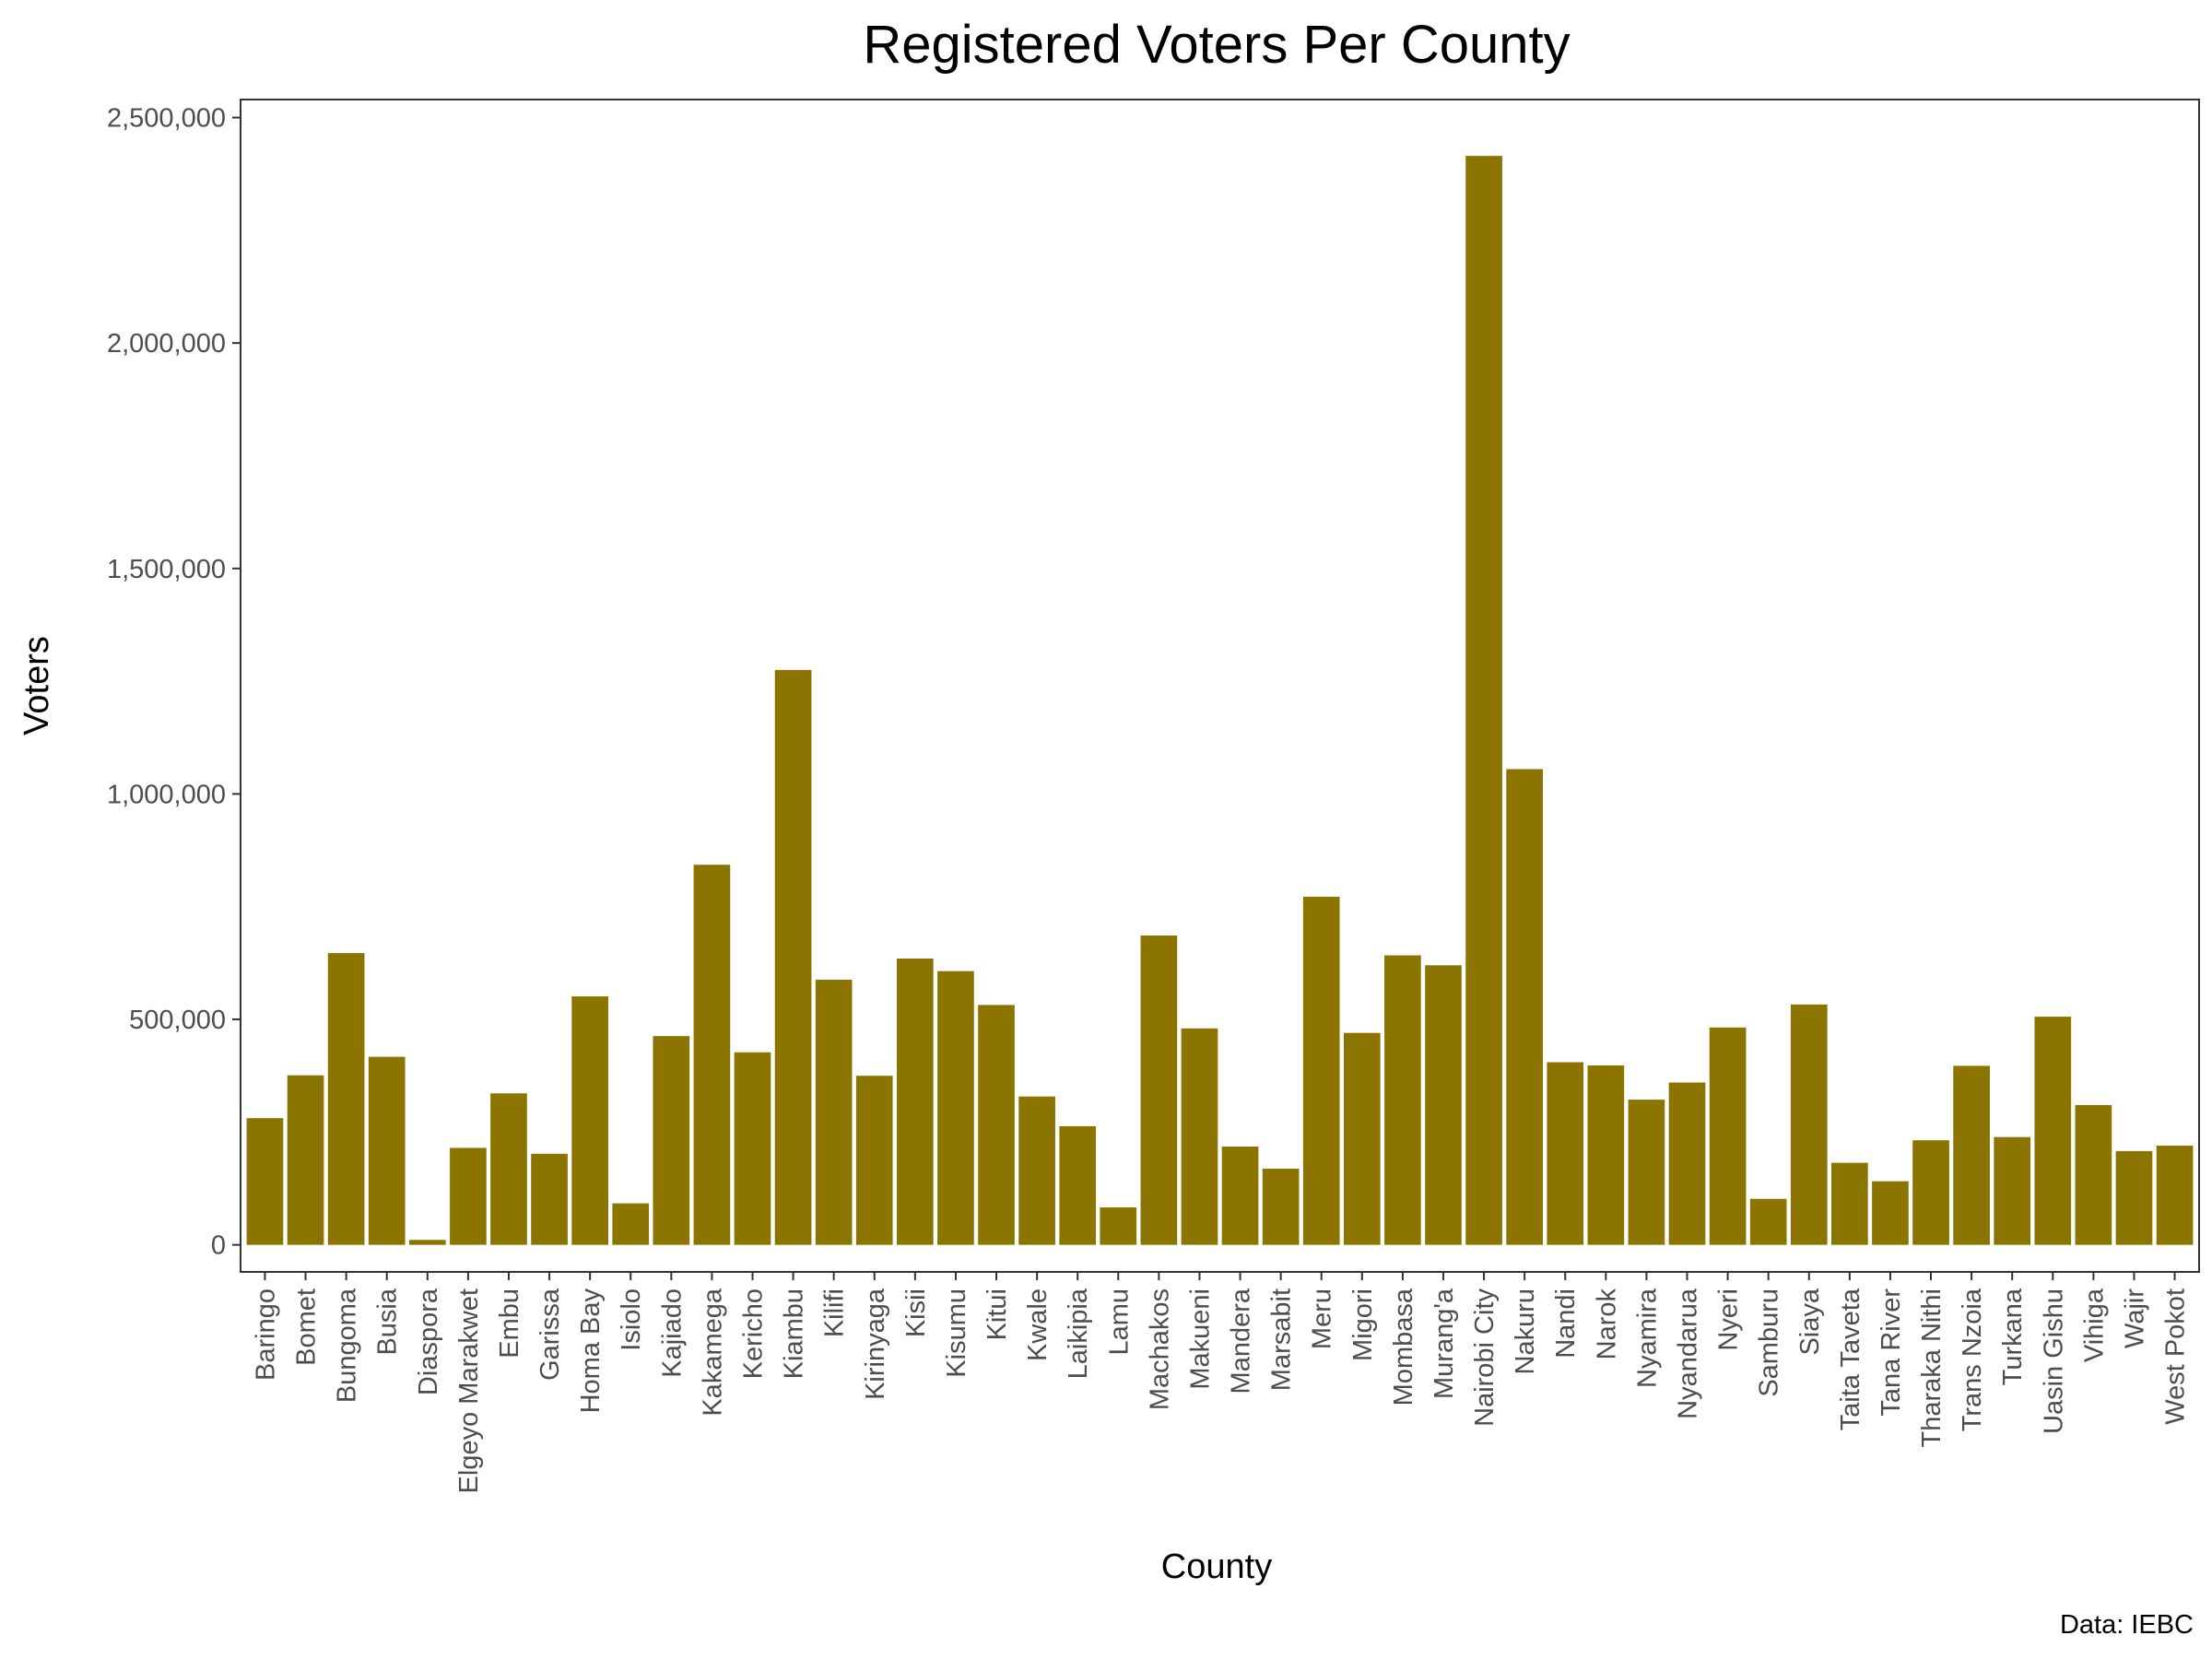 The height and width of the screenshot is (1659, 2212). I want to click on bar-bomet, so click(305, 1160).